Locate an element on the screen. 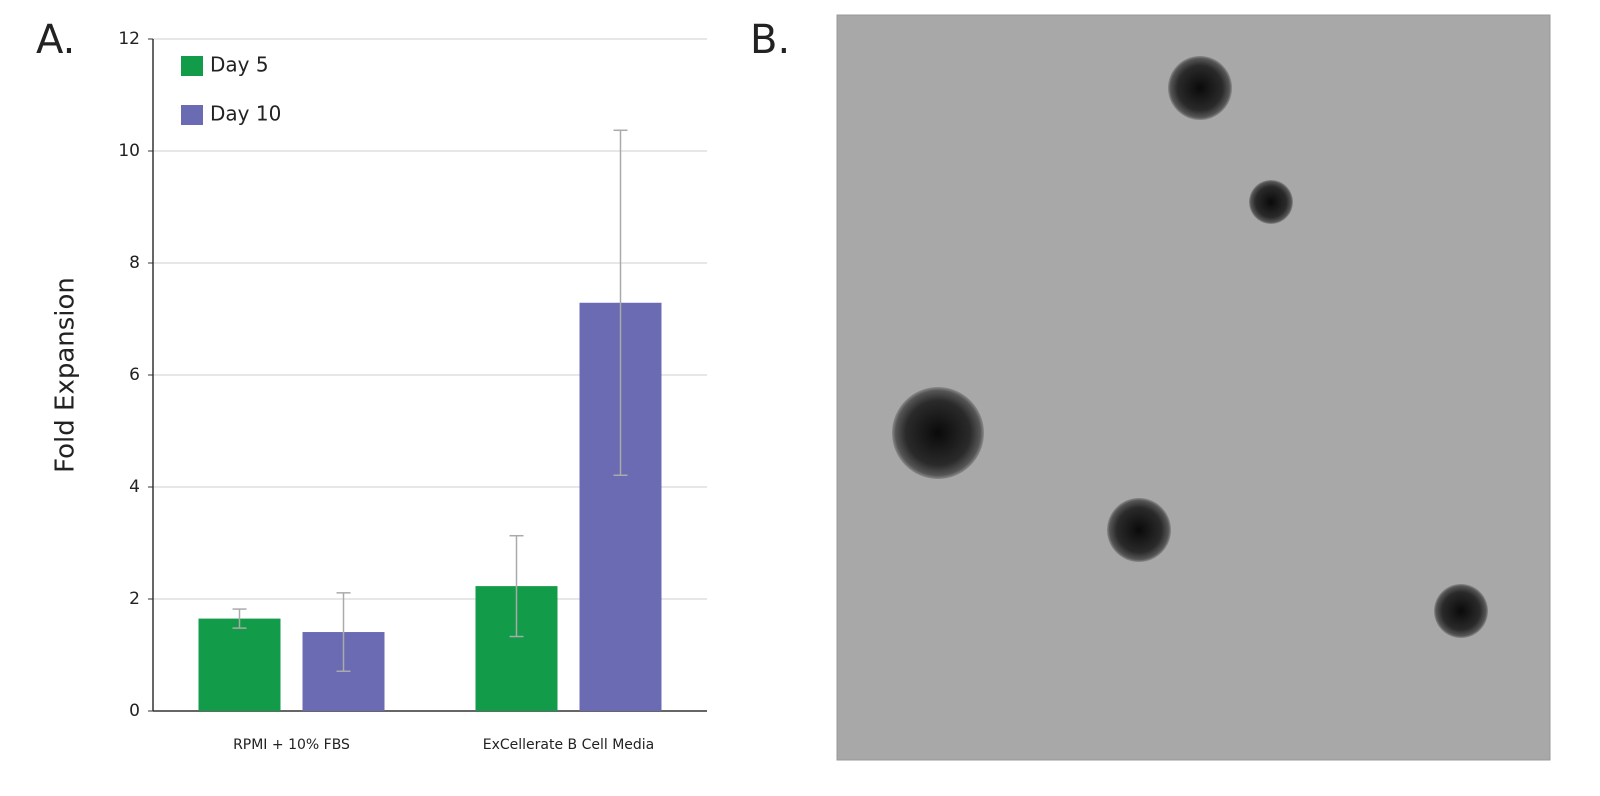 Image resolution: width=1600 pixels, height=796 pixels. x-tick-label: ExCellerate B Cell Media is located at coordinates (569, 745).